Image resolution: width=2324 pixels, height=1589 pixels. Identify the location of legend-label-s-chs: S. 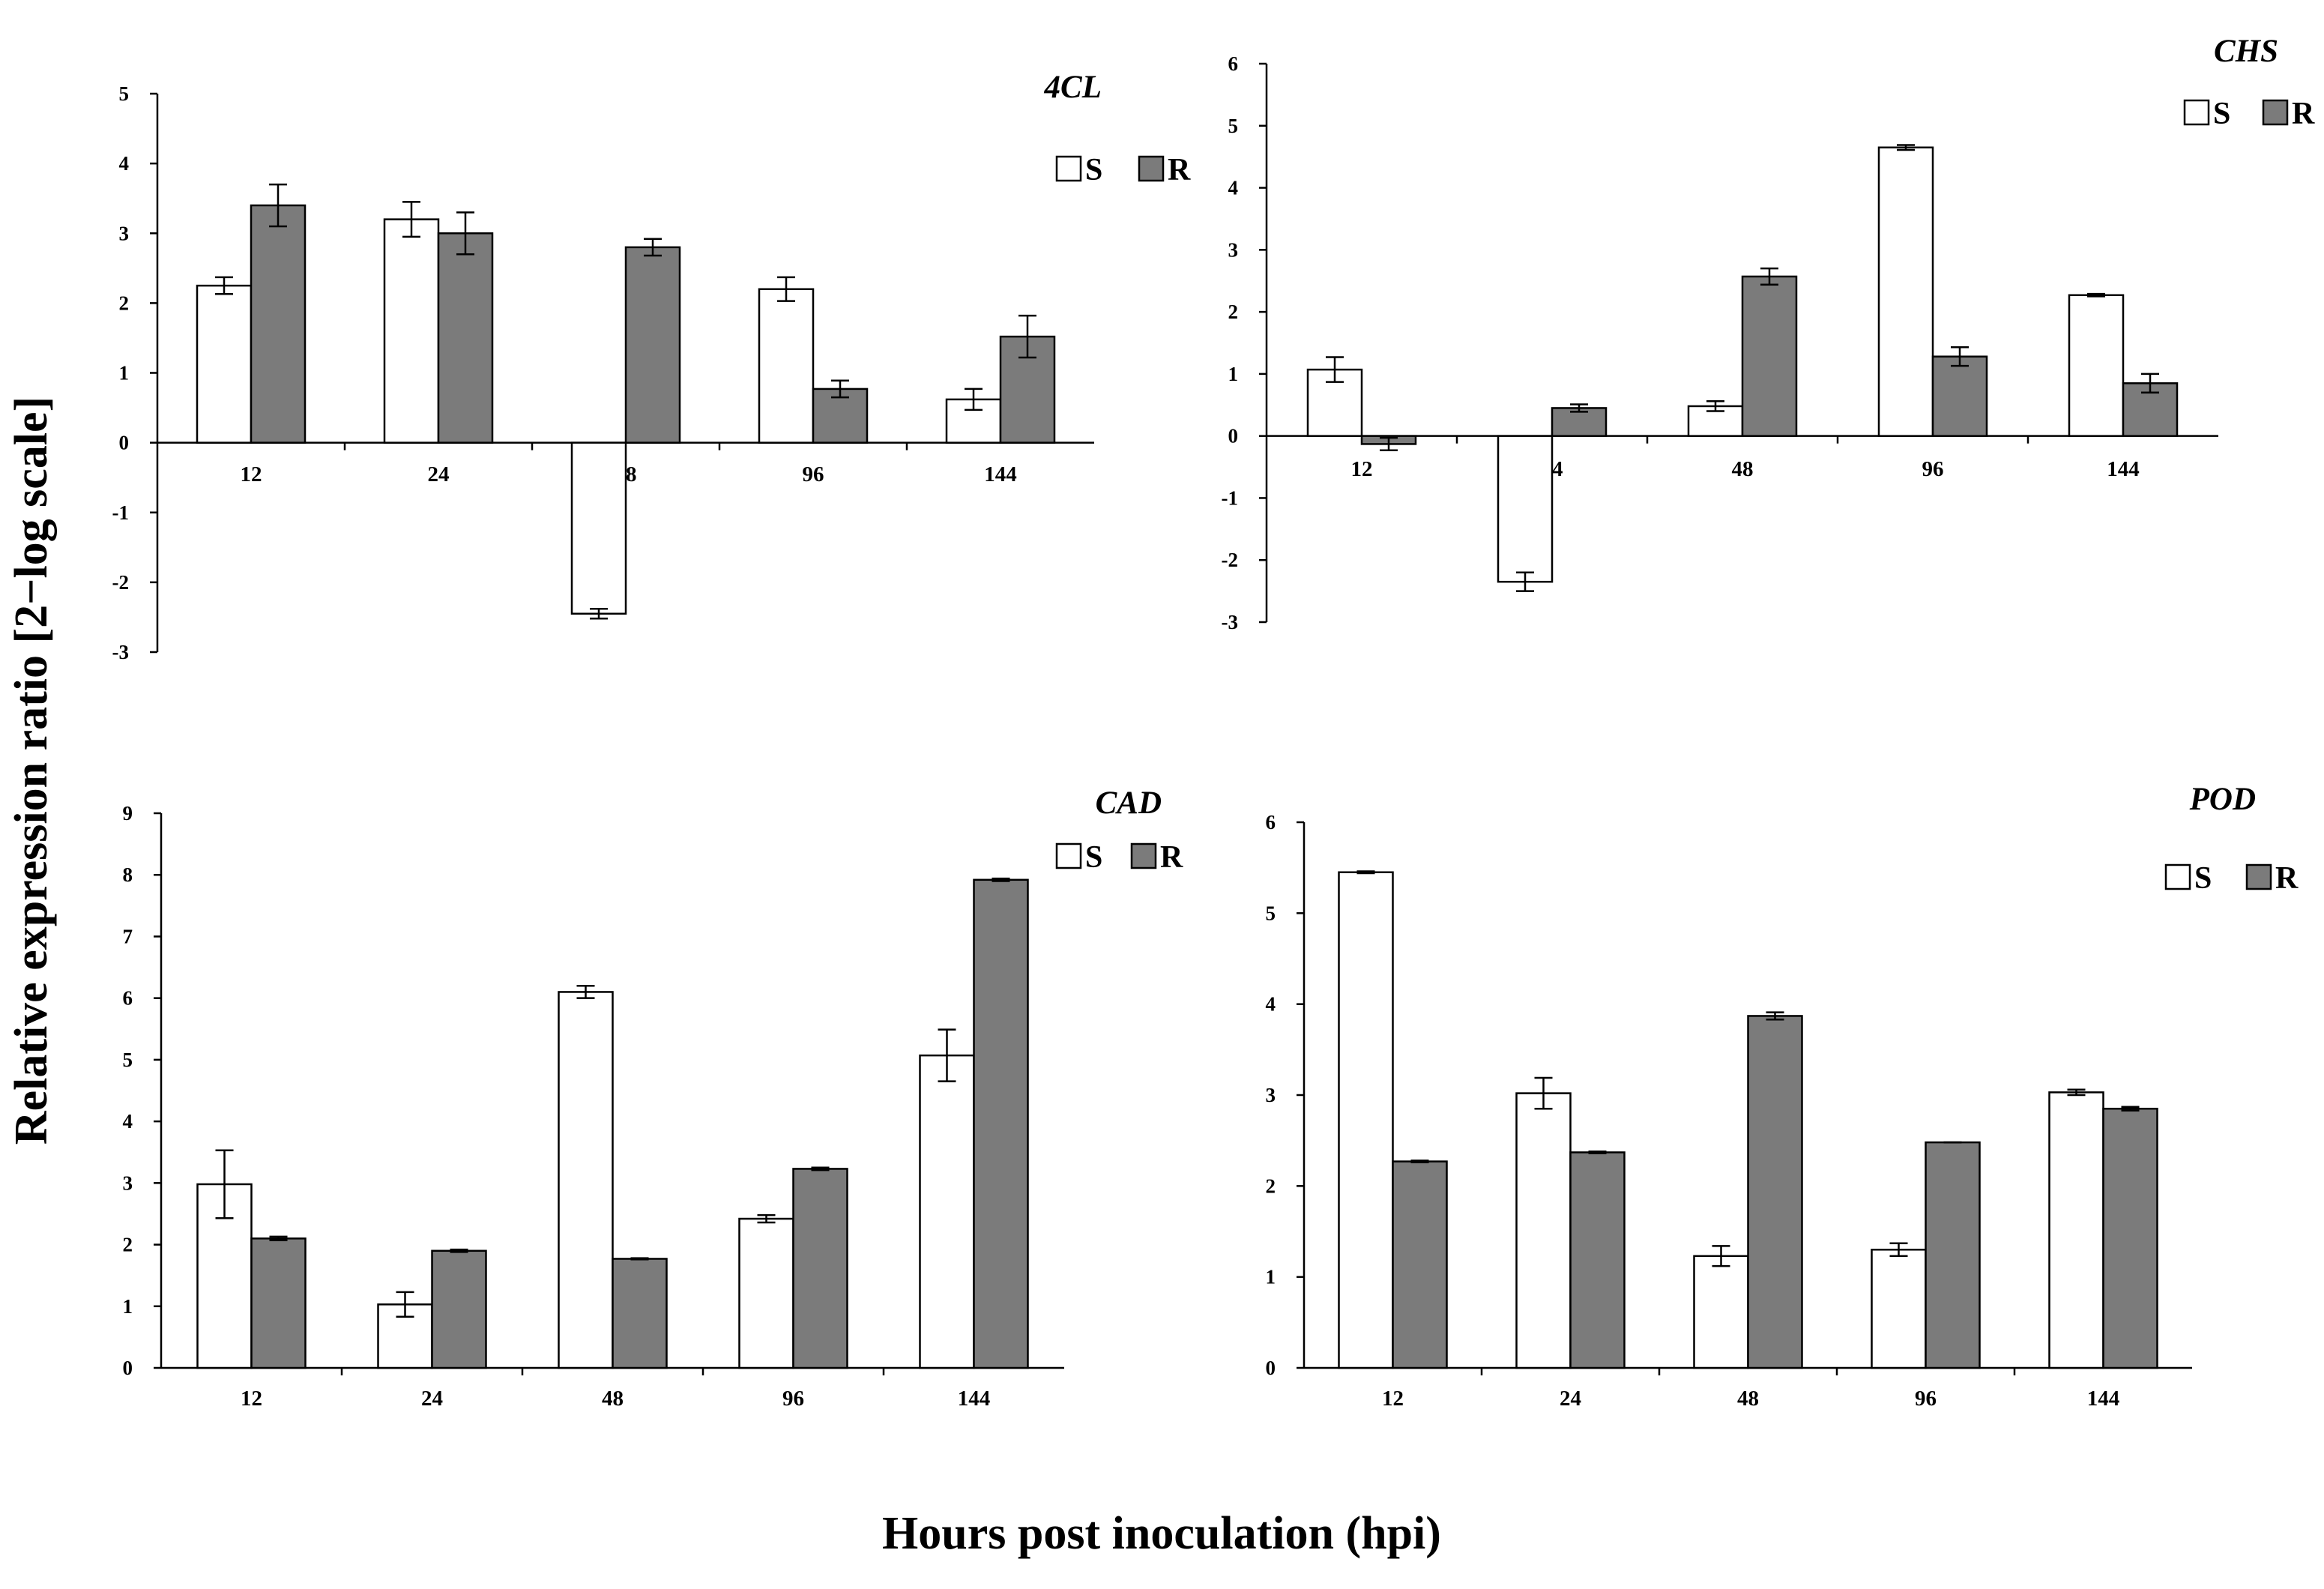
(2221, 114).